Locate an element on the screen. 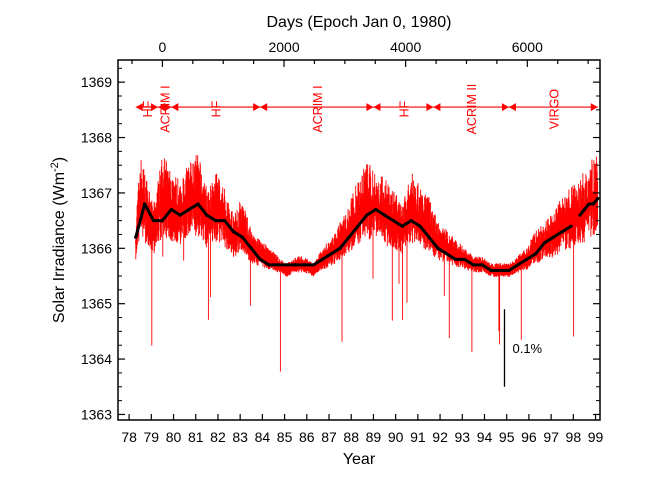  instrument-label: HF is located at coordinates (404, 108).